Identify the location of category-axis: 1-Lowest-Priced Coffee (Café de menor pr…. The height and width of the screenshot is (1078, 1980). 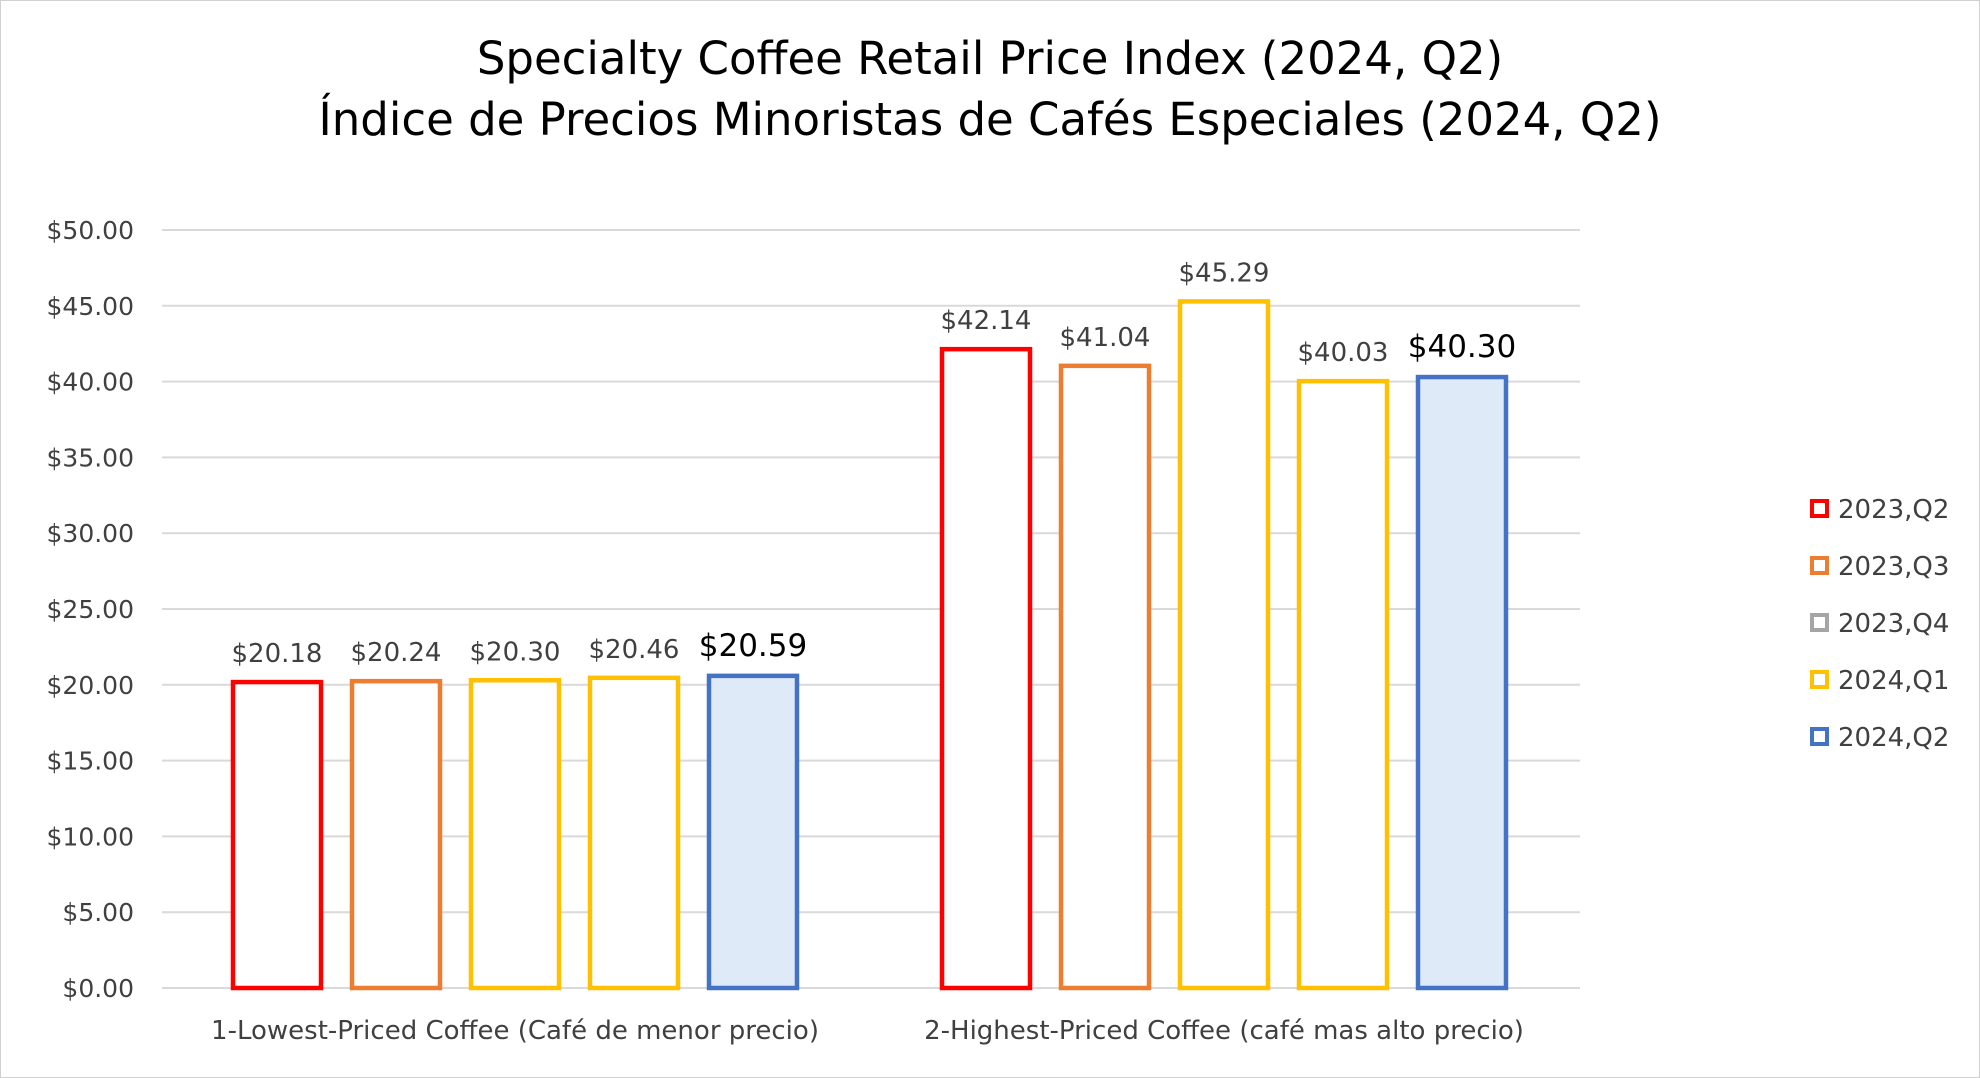
(867, 1031).